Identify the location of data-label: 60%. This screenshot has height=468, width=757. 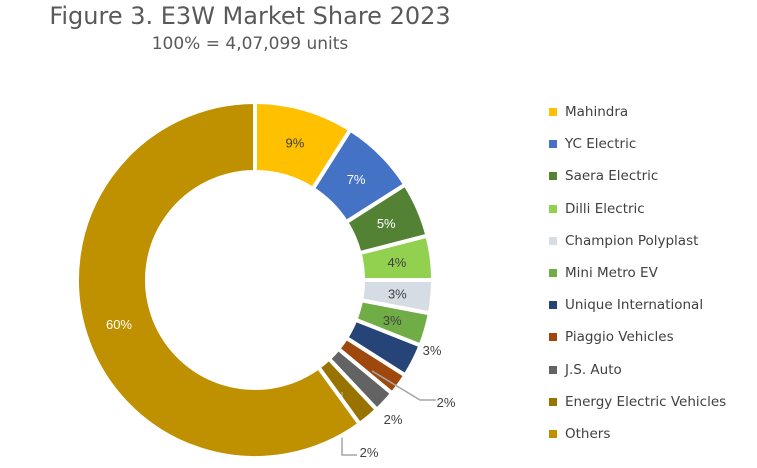
(119, 324).